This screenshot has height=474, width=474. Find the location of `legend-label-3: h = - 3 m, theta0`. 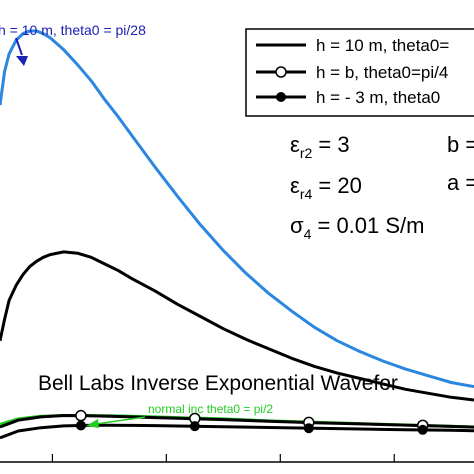

legend-label-3: h = - 3 m, theta0 is located at coordinates (378, 97).